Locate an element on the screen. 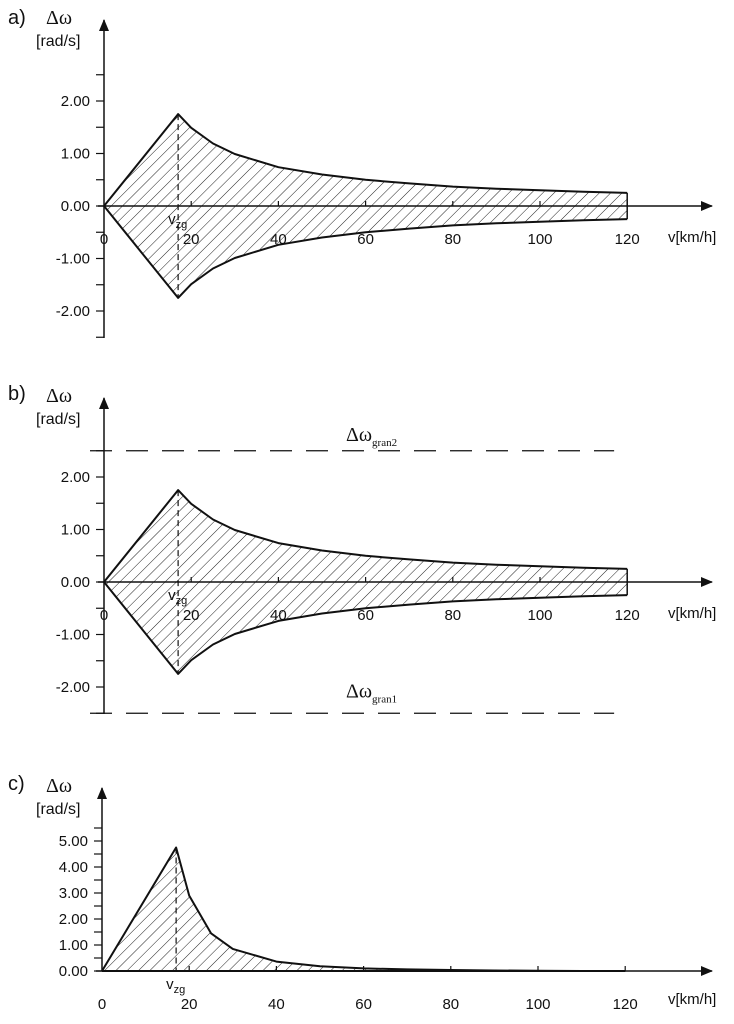 The width and height of the screenshot is (734, 1024). x-ticks-c: 0 20 40 60 80 100 120 is located at coordinates (368, 989).